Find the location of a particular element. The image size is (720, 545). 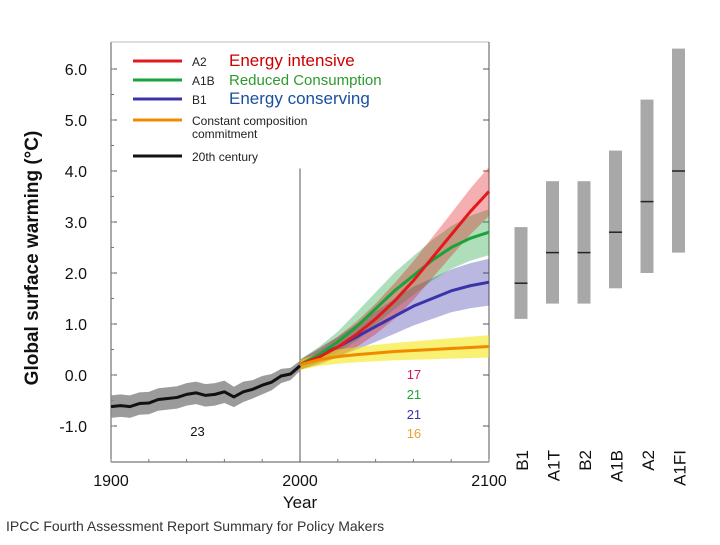

range-bar-label-A1T: A1T is located at coordinates (554, 465).